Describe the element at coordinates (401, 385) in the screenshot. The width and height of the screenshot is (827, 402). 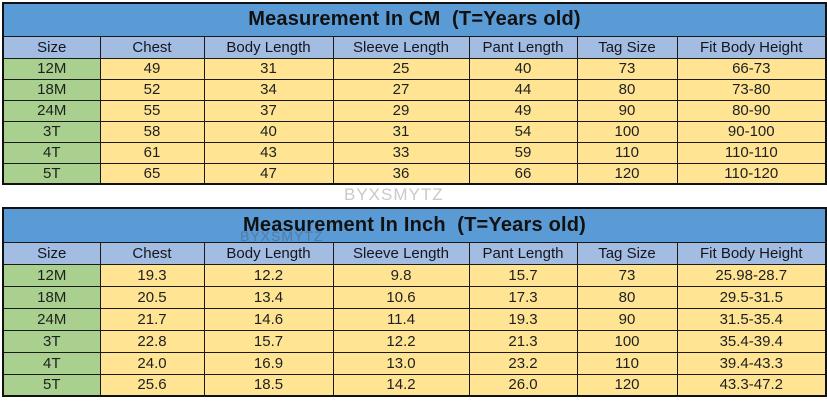
I see `value-cell: 14.2` at that location.